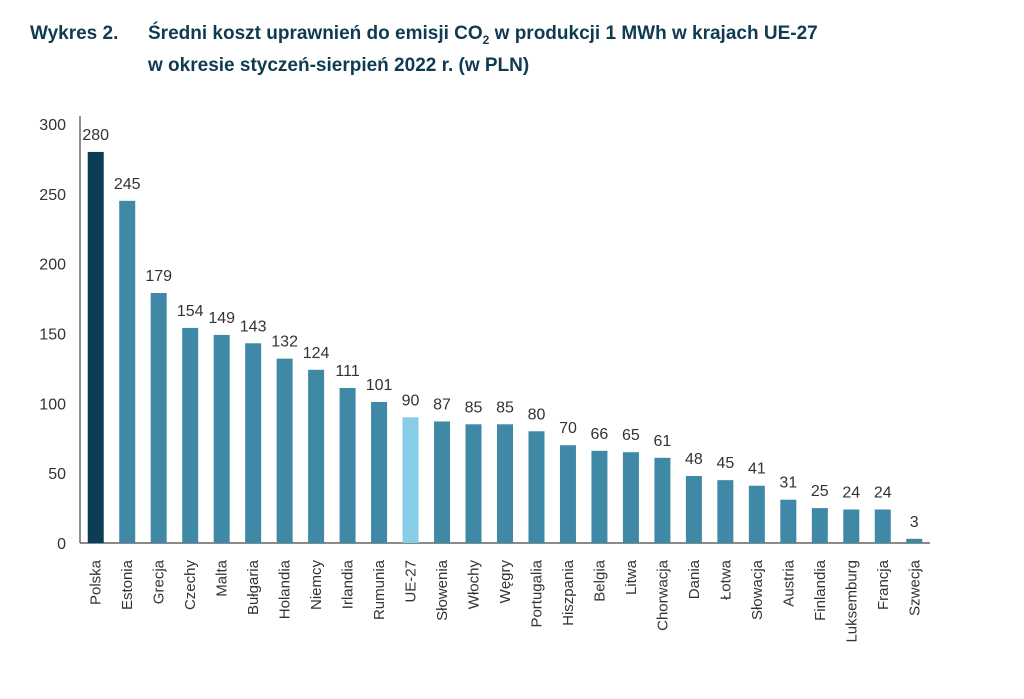 The height and width of the screenshot is (699, 1024). Describe the element at coordinates (536, 593) in the screenshot. I see `category-label: Portugalia` at that location.